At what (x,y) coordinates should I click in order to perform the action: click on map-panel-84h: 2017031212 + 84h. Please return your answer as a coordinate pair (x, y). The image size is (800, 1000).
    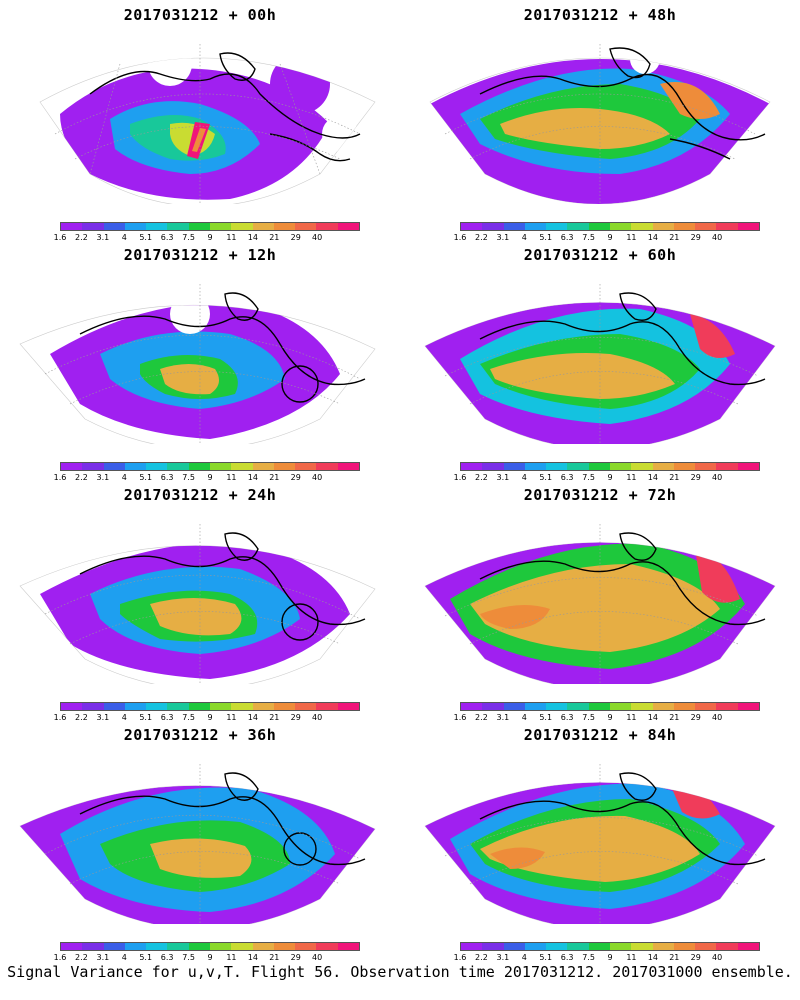
    Looking at the image, I should click on (600, 841).